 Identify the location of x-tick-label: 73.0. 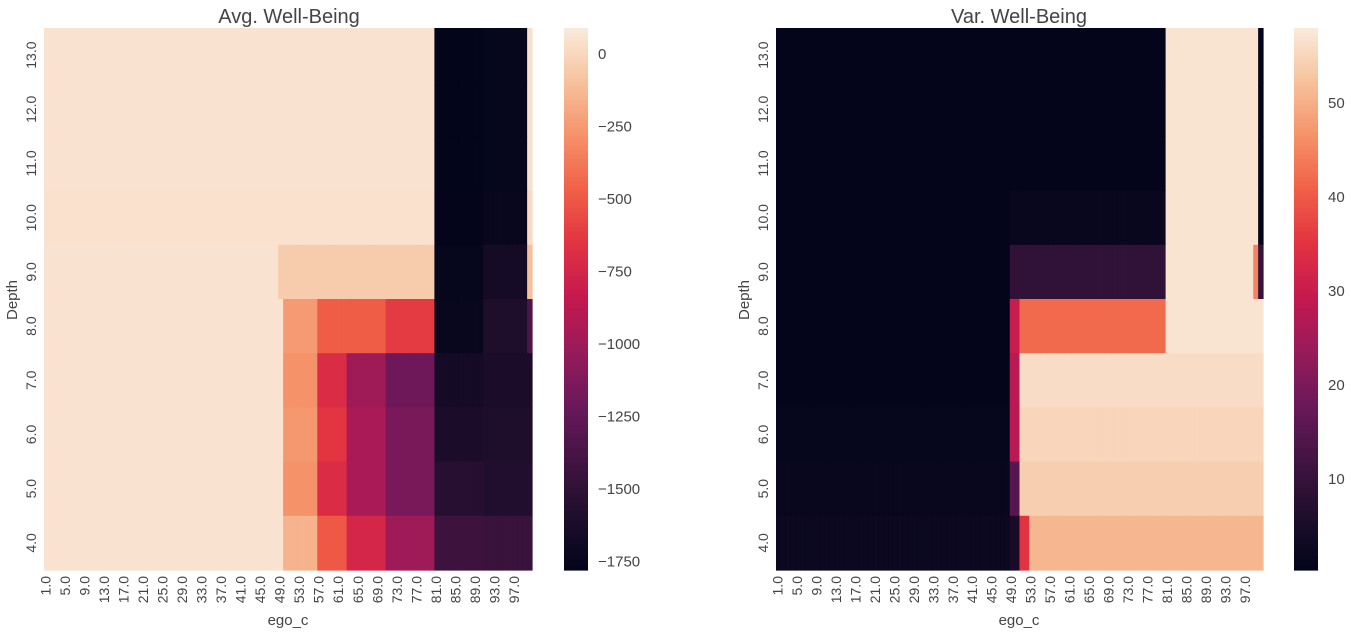
(1128, 589).